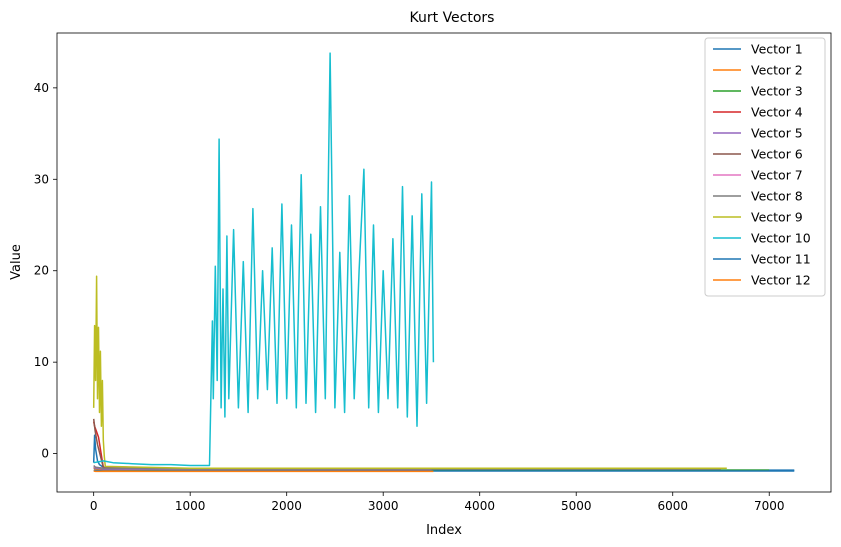  What do you see at coordinates (452, 18) in the screenshot?
I see `chart-title: Kurt Vectors` at bounding box center [452, 18].